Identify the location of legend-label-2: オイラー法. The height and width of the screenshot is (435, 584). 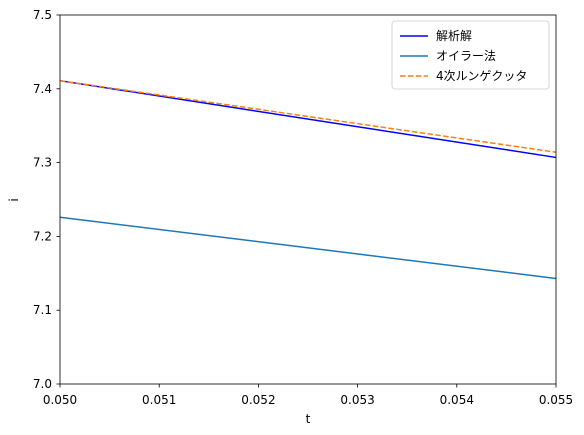
(466, 56).